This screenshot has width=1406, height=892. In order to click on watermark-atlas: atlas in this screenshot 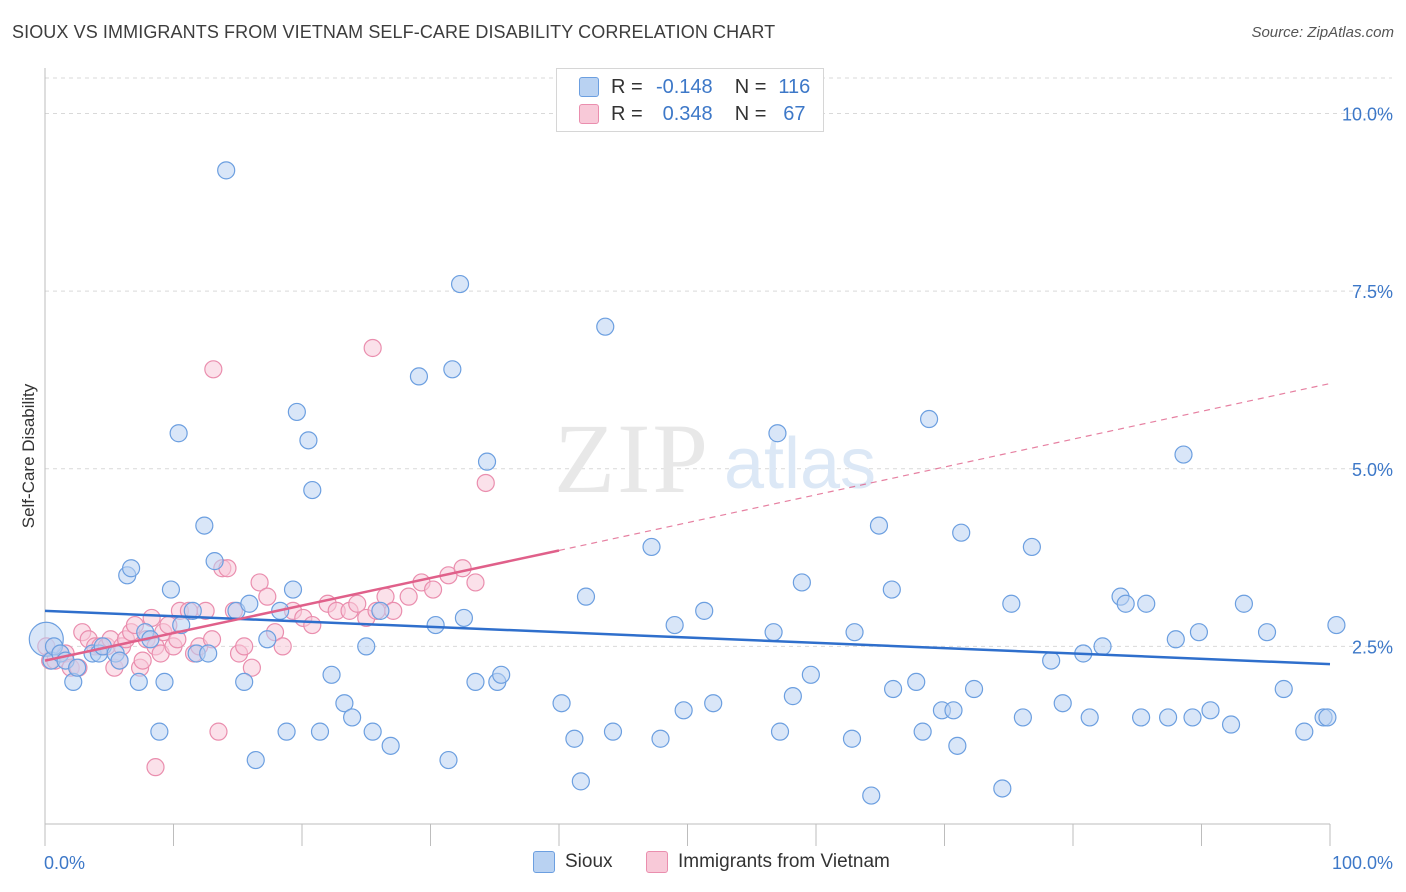, I will do `click(800, 464)`.